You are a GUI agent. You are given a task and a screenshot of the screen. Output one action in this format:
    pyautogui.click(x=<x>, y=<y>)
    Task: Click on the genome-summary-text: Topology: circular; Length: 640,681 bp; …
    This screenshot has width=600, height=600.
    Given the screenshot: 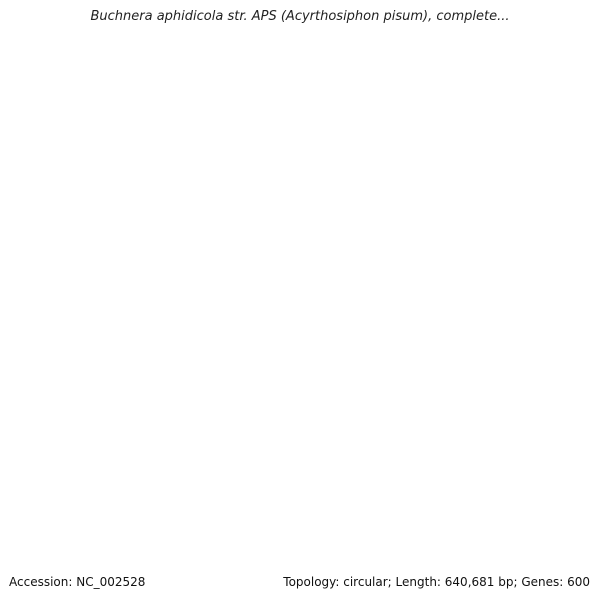 What is the action you would take?
    pyautogui.click(x=436, y=582)
    